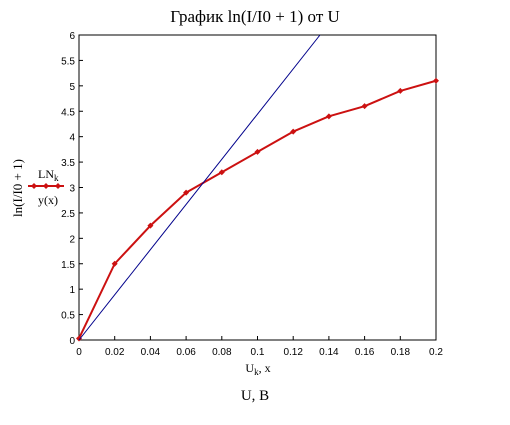 This screenshot has height=425, width=510. What do you see at coordinates (58, 186) in the screenshot?
I see `legend-marker-series-1-c` at bounding box center [58, 186].